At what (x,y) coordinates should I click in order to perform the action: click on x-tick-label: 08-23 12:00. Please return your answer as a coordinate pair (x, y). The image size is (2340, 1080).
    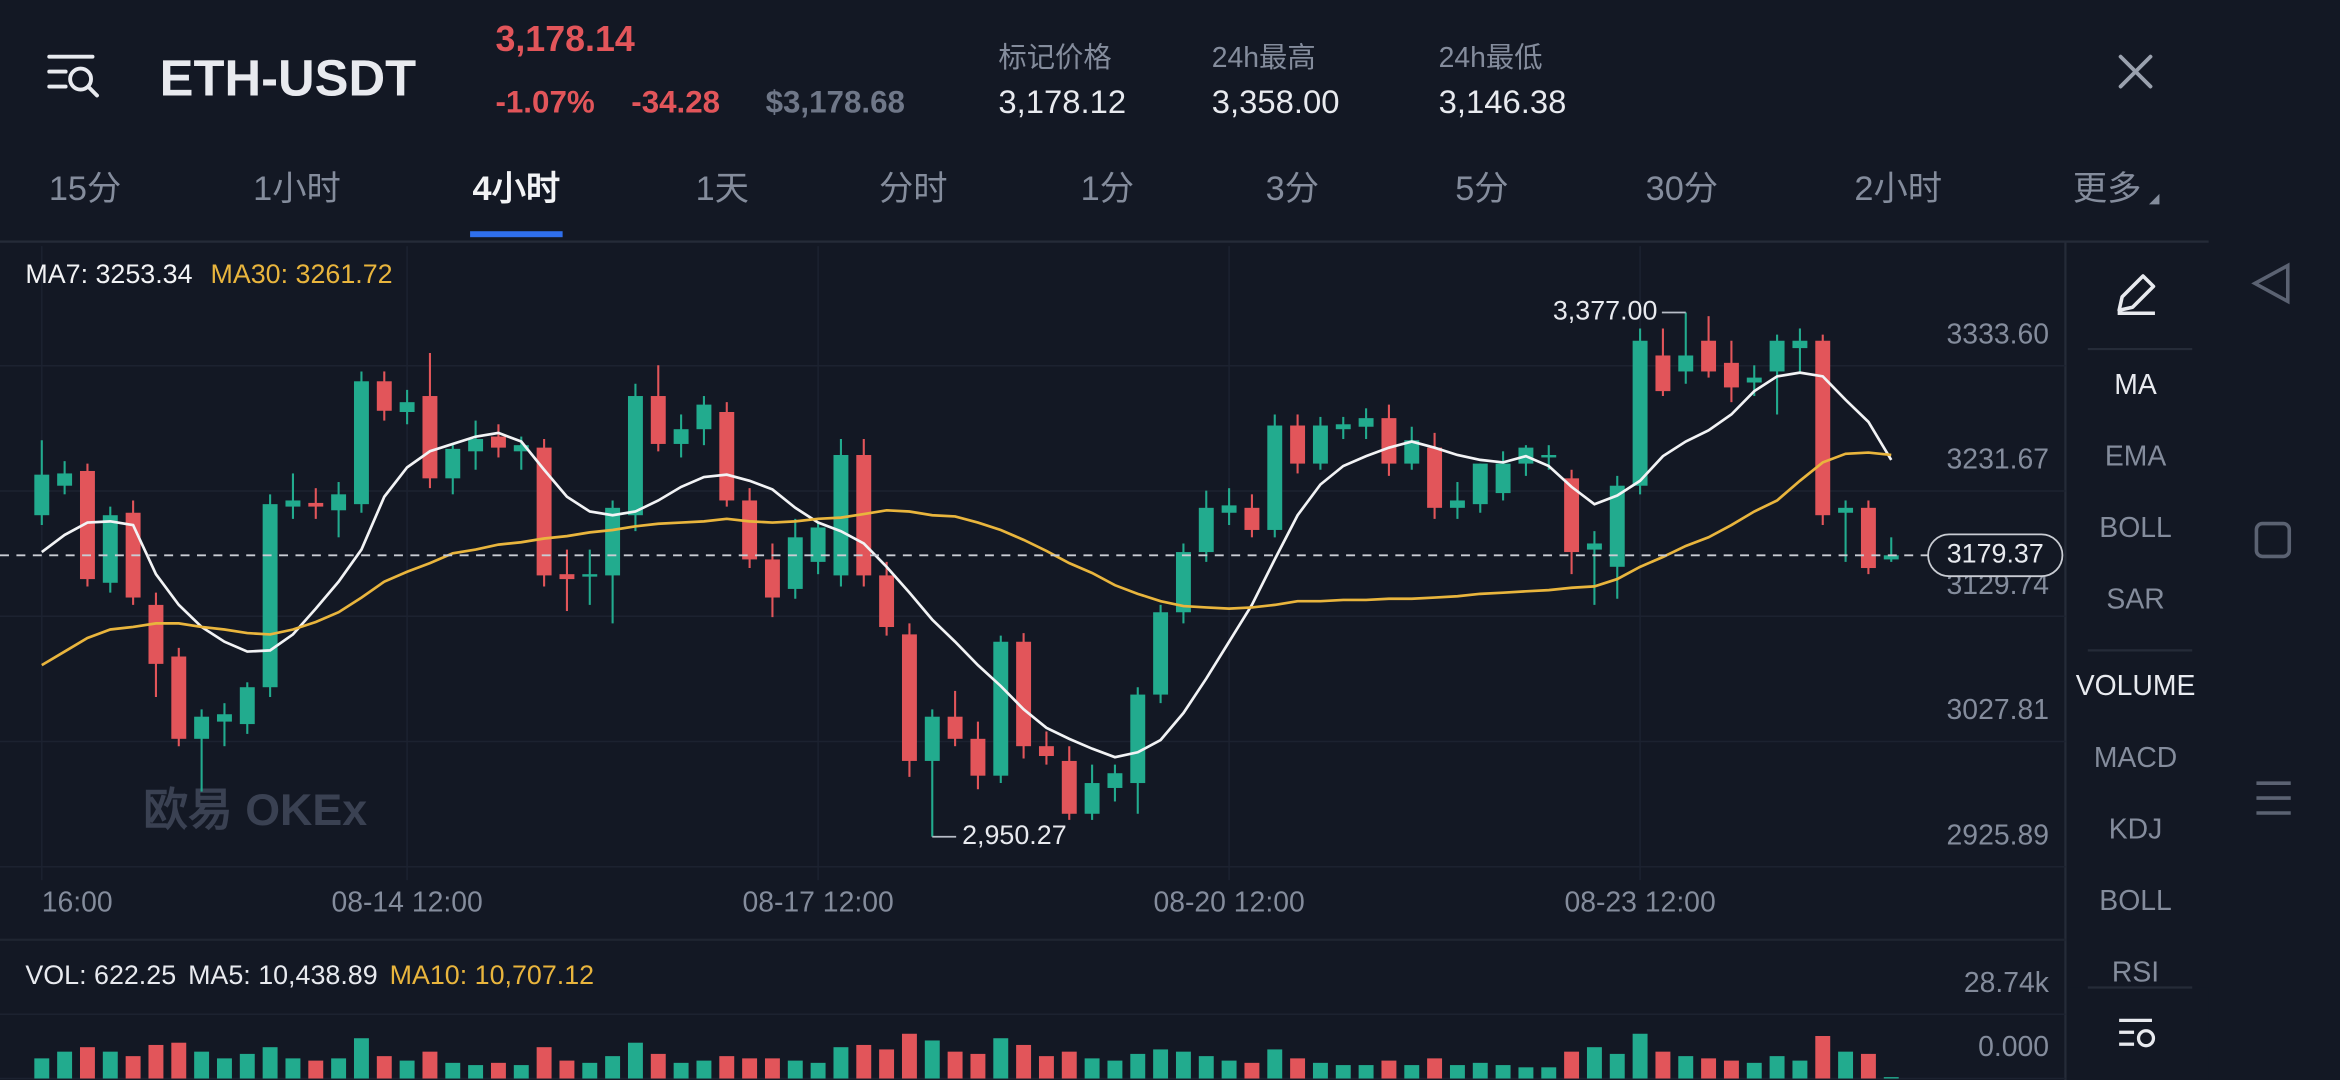
    Looking at the image, I should click on (1639, 902).